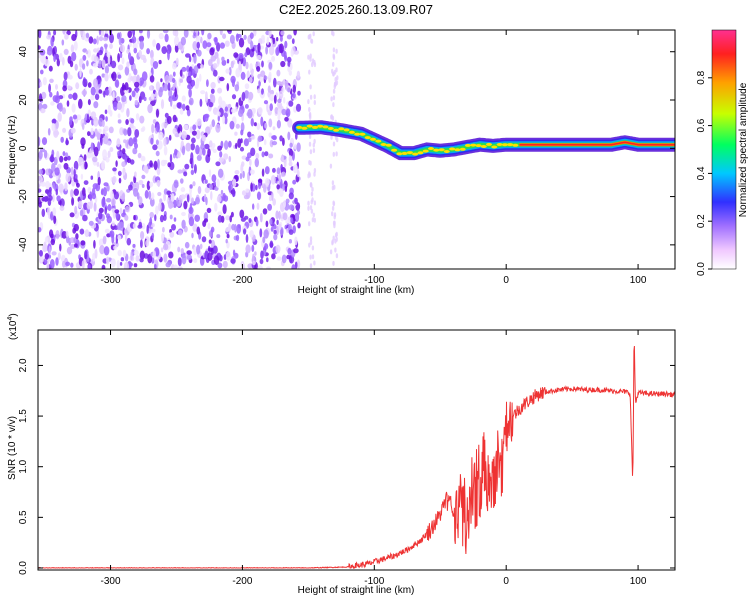  I want to click on colorbar-tick-label: 0.0, so click(701, 269).